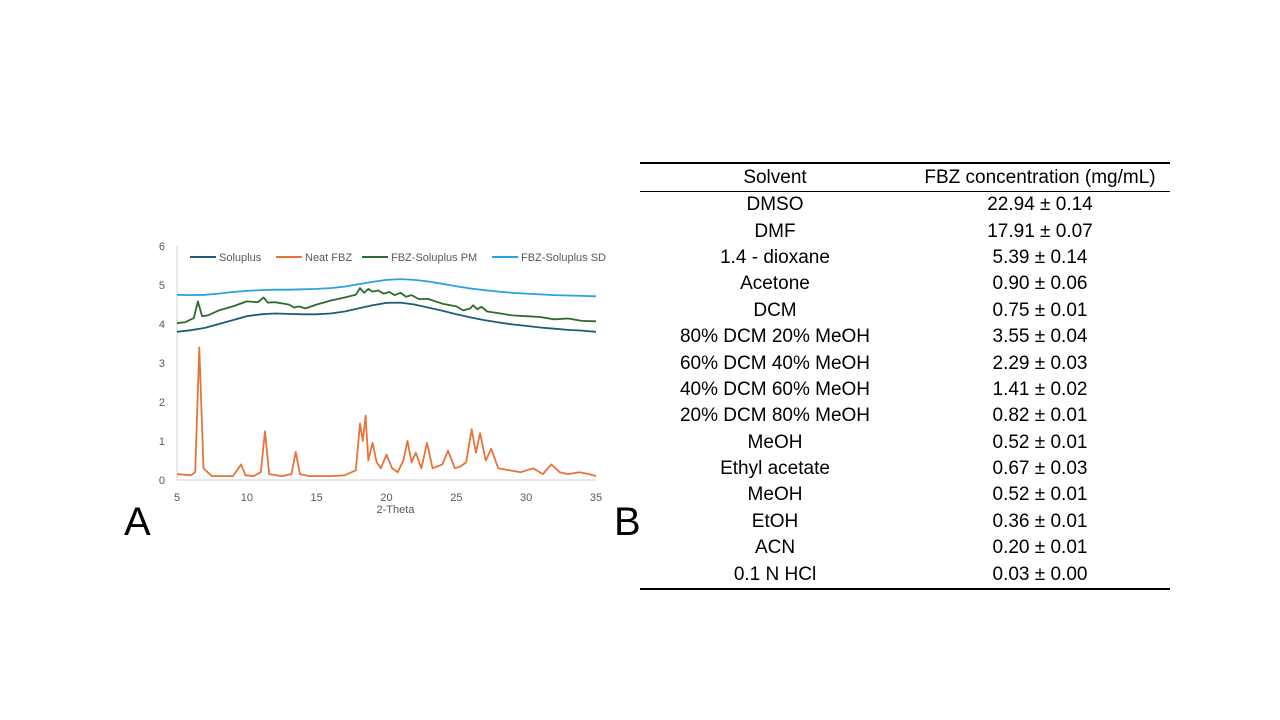  What do you see at coordinates (775, 575) in the screenshot?
I see `cell-solvent: 0.1 N HCl` at bounding box center [775, 575].